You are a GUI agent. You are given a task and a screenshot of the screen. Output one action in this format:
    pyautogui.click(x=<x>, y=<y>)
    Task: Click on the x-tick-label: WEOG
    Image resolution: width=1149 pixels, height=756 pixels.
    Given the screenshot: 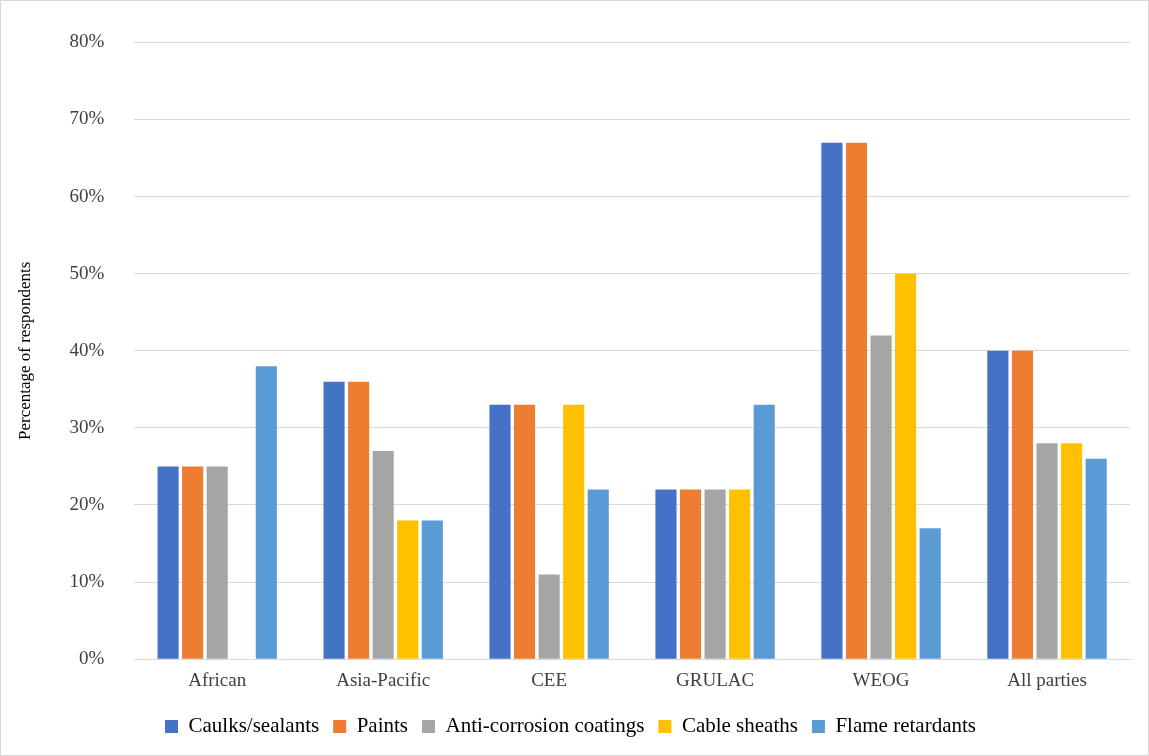 What is the action you would take?
    pyautogui.click(x=881, y=679)
    